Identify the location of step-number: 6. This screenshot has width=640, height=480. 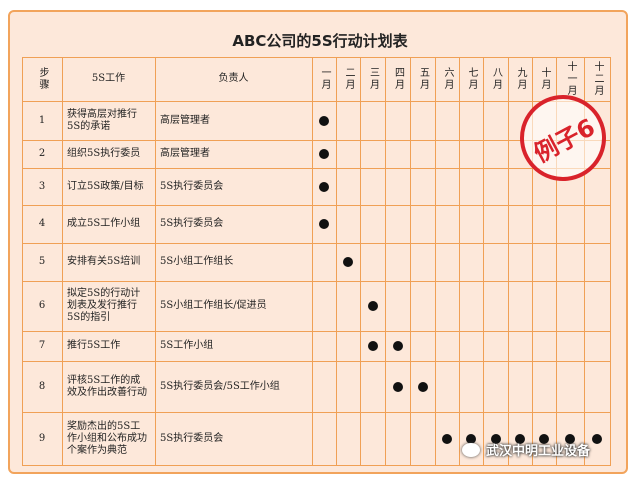
(42, 305).